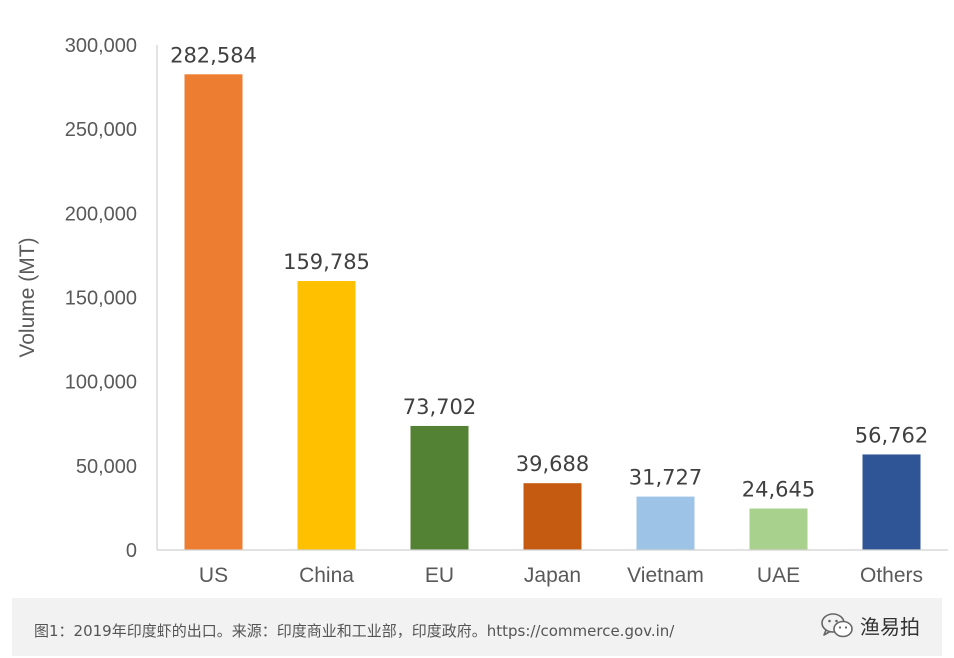 This screenshot has width=954, height=658. What do you see at coordinates (106, 467) in the screenshot?
I see `y-tick-label: 50,000` at bounding box center [106, 467].